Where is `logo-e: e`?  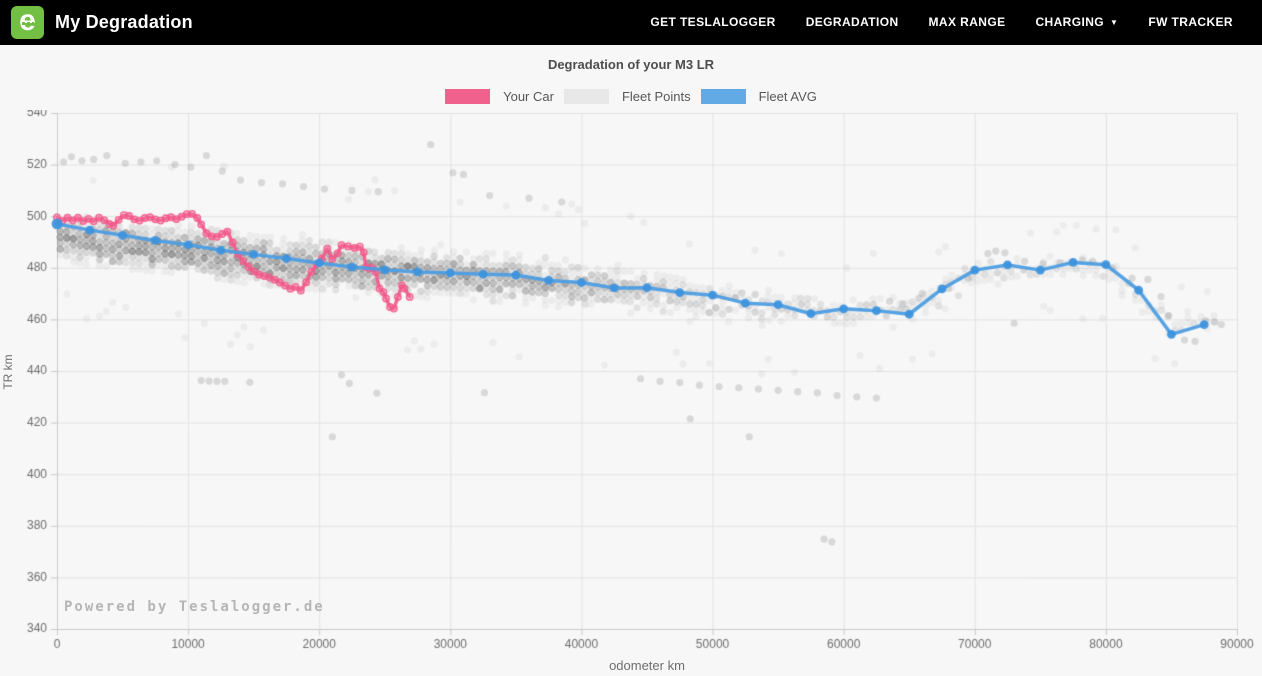
logo-e: e is located at coordinates (27, 20).